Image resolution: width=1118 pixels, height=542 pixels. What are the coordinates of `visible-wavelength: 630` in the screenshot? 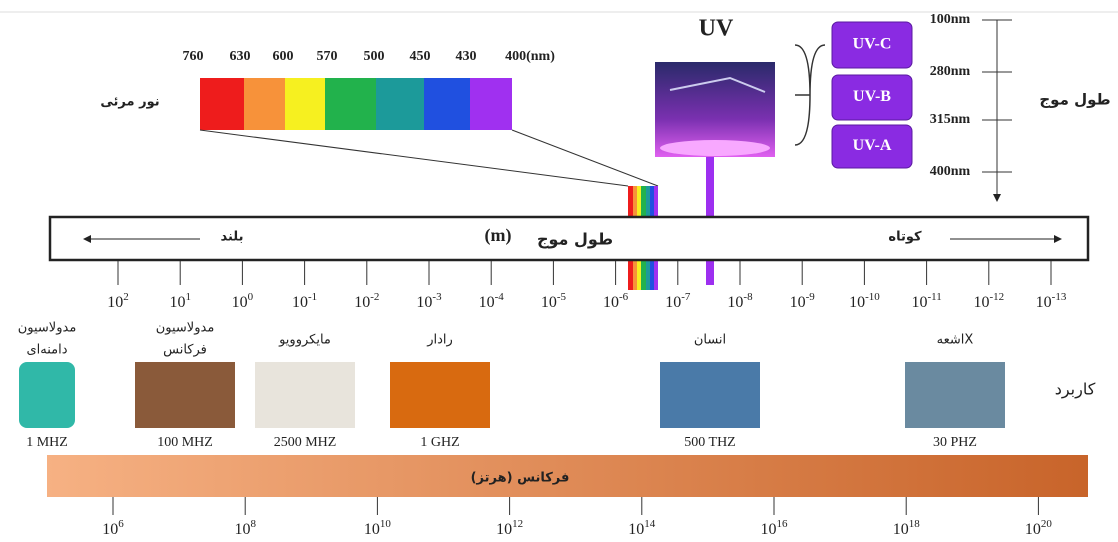 It's located at (240, 56).